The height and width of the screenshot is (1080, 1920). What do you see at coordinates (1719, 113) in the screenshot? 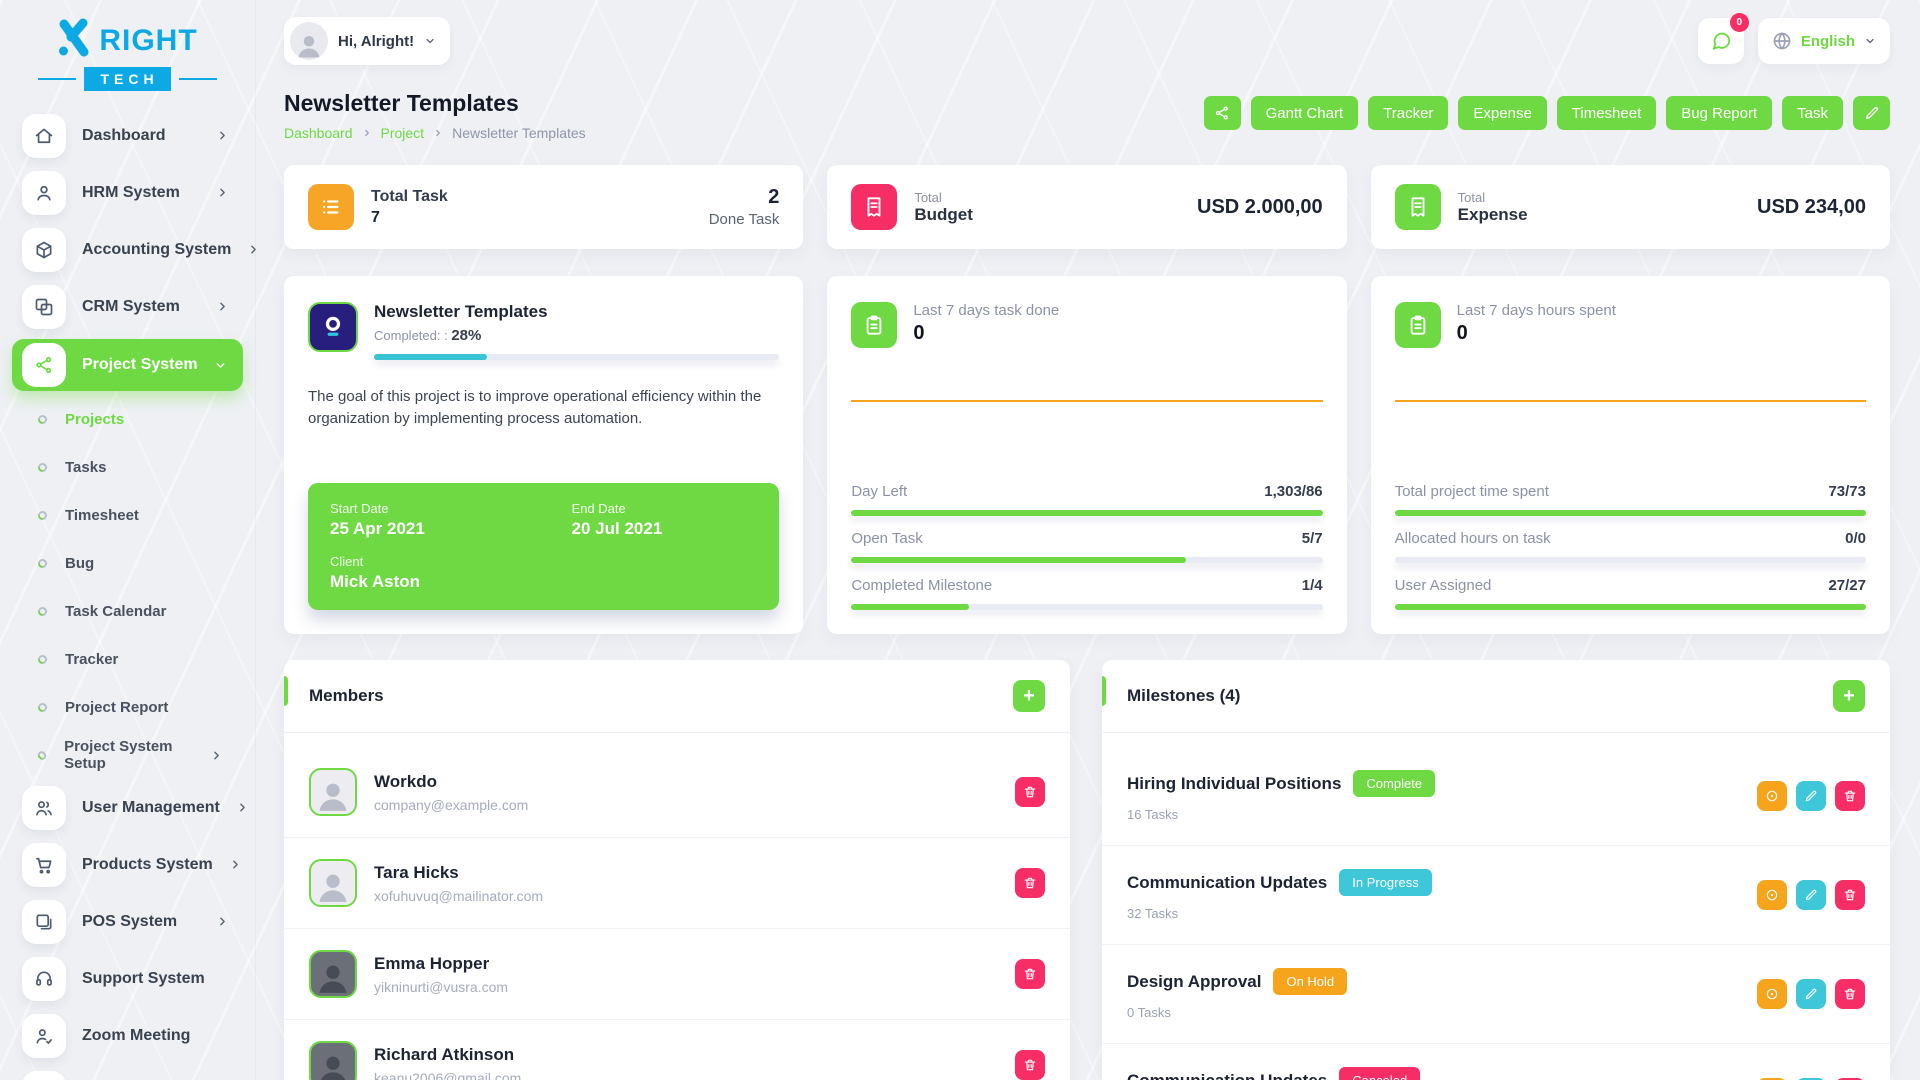
I see `bug-report-button: Bug Report` at bounding box center [1719, 113].